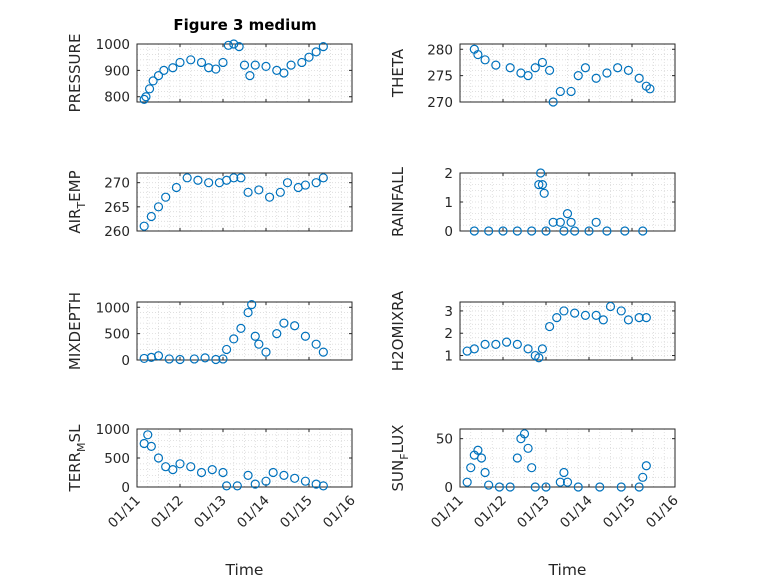 Image resolution: width=778 pixels, height=583 pixels. What do you see at coordinates (532, 330) in the screenshot?
I see `subplot-6: 1 2 3 H2OMIXRA` at bounding box center [532, 330].